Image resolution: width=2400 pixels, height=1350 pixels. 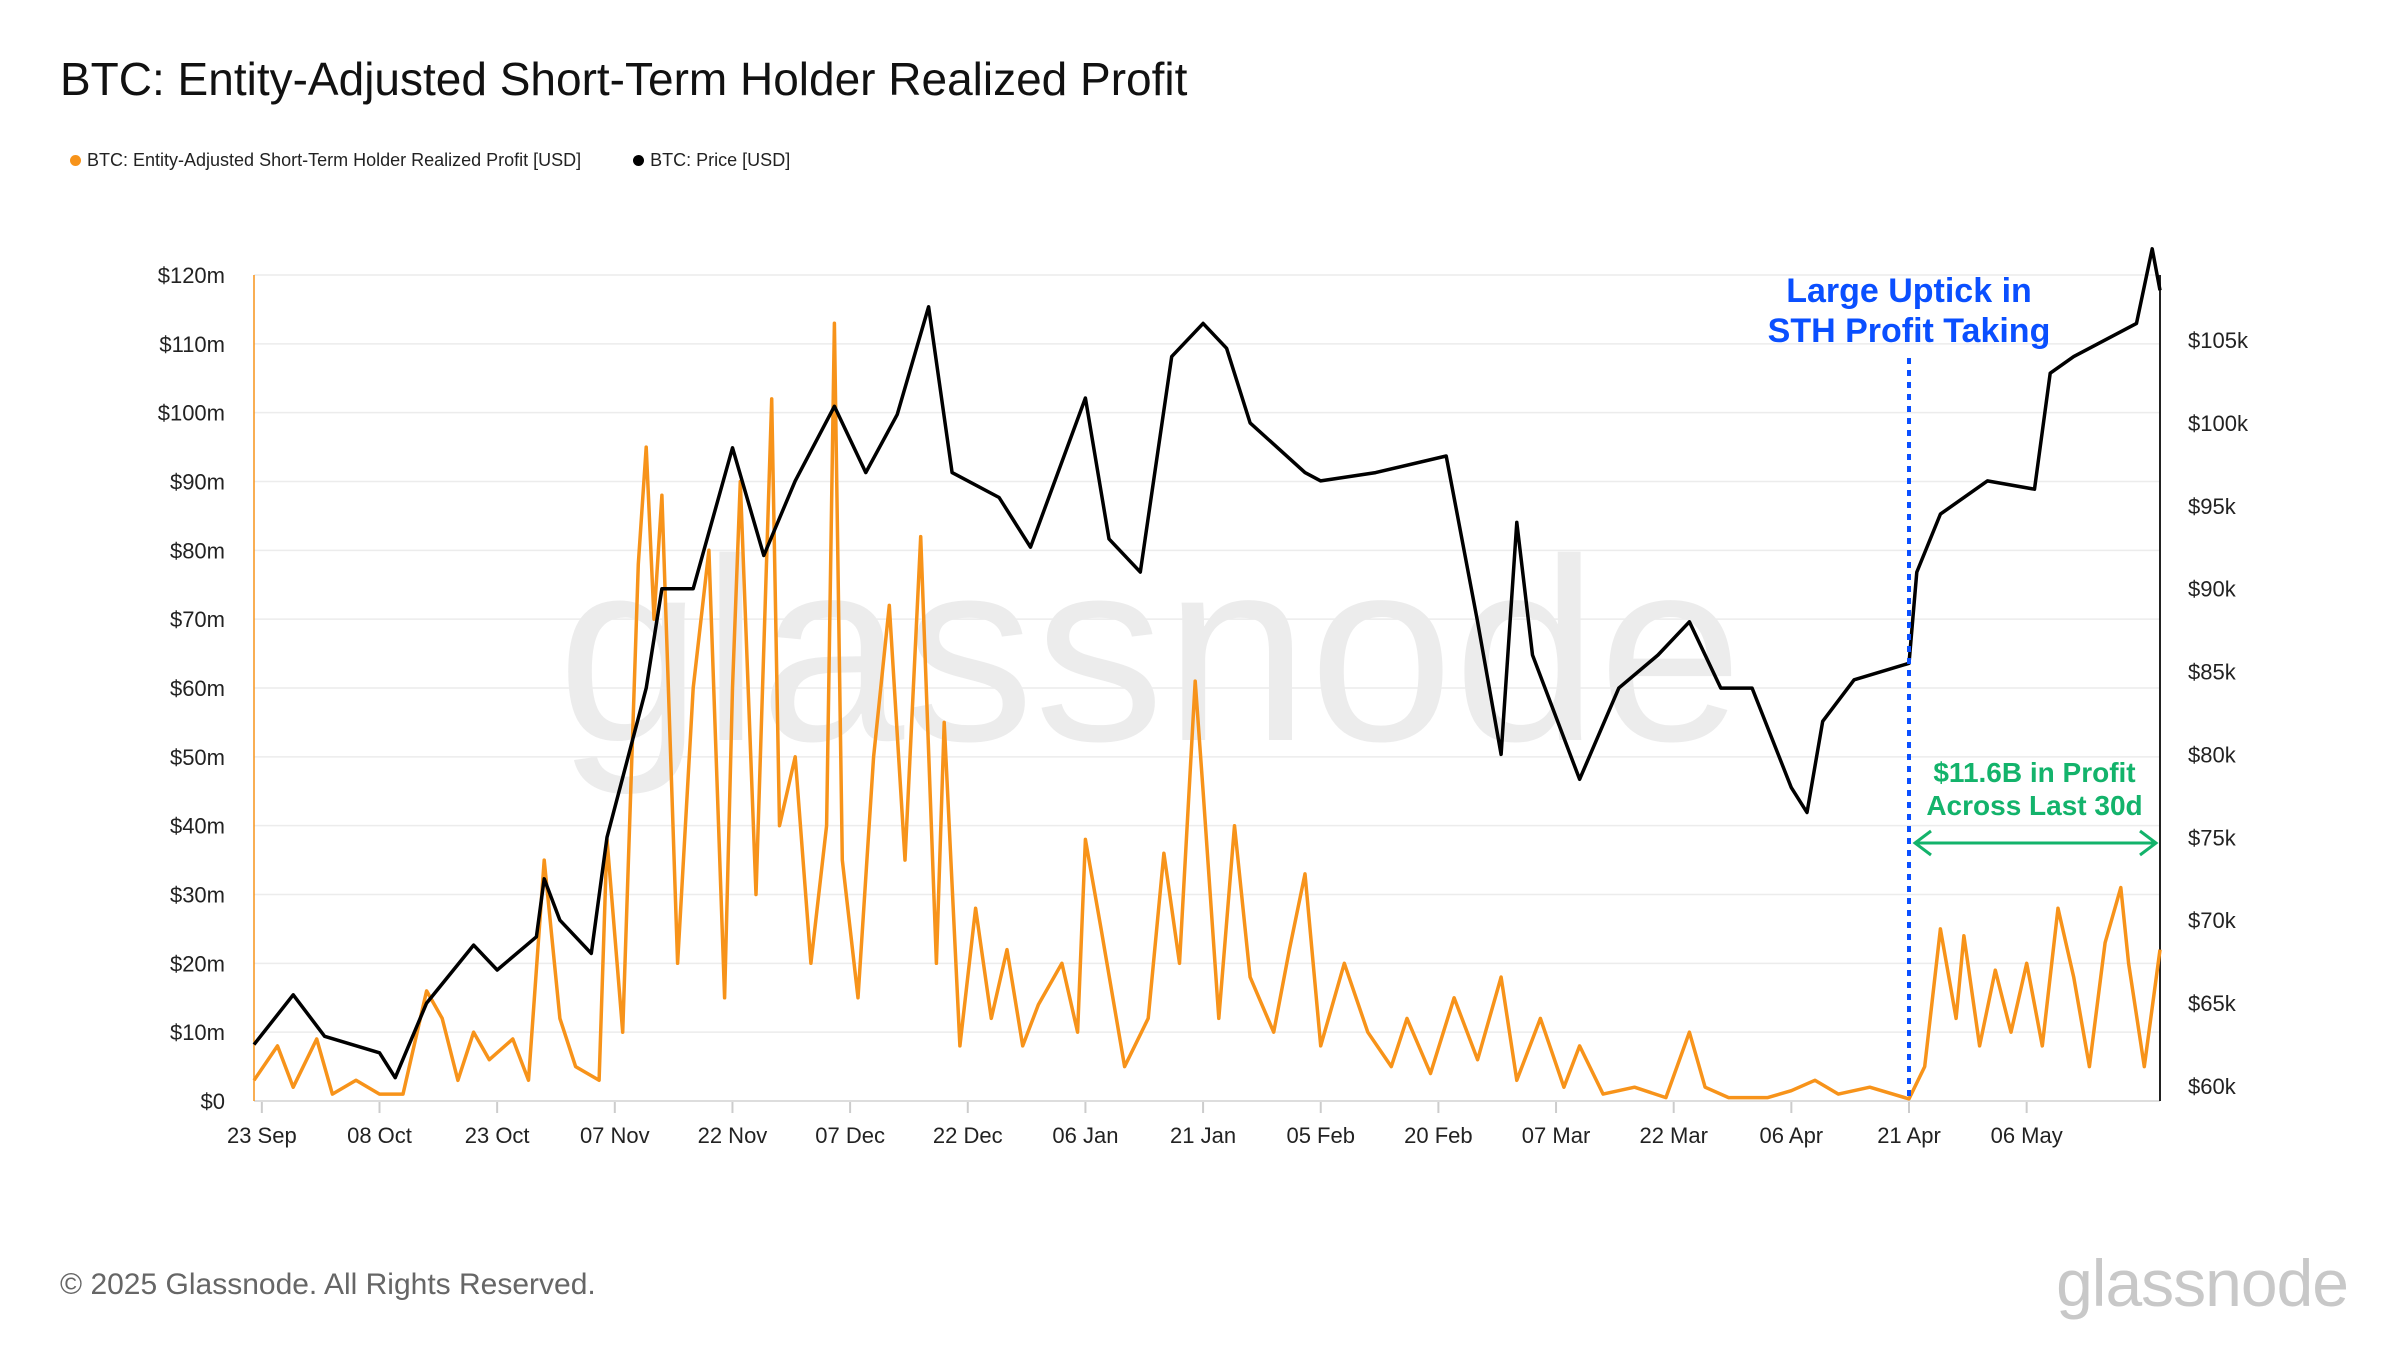 What do you see at coordinates (2034, 772) in the screenshot?
I see `annotation-profit-line1: $11.6B in Profit` at bounding box center [2034, 772].